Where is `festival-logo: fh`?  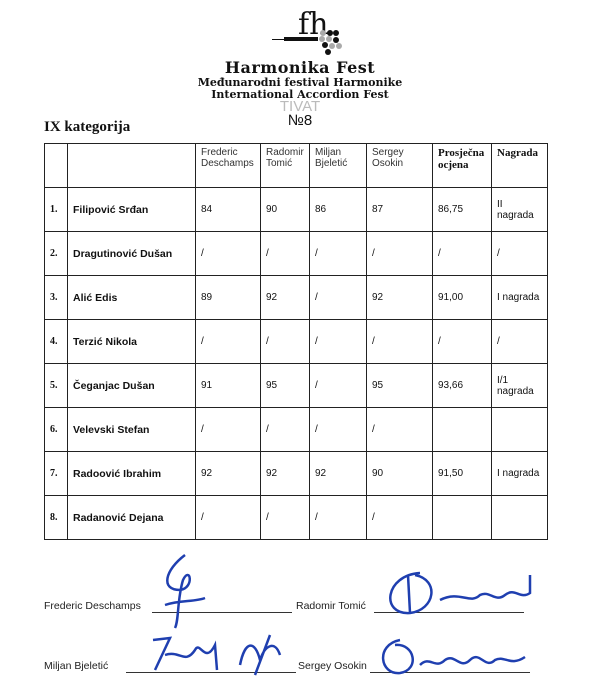
festival-logo: fh is located at coordinates (307, 31).